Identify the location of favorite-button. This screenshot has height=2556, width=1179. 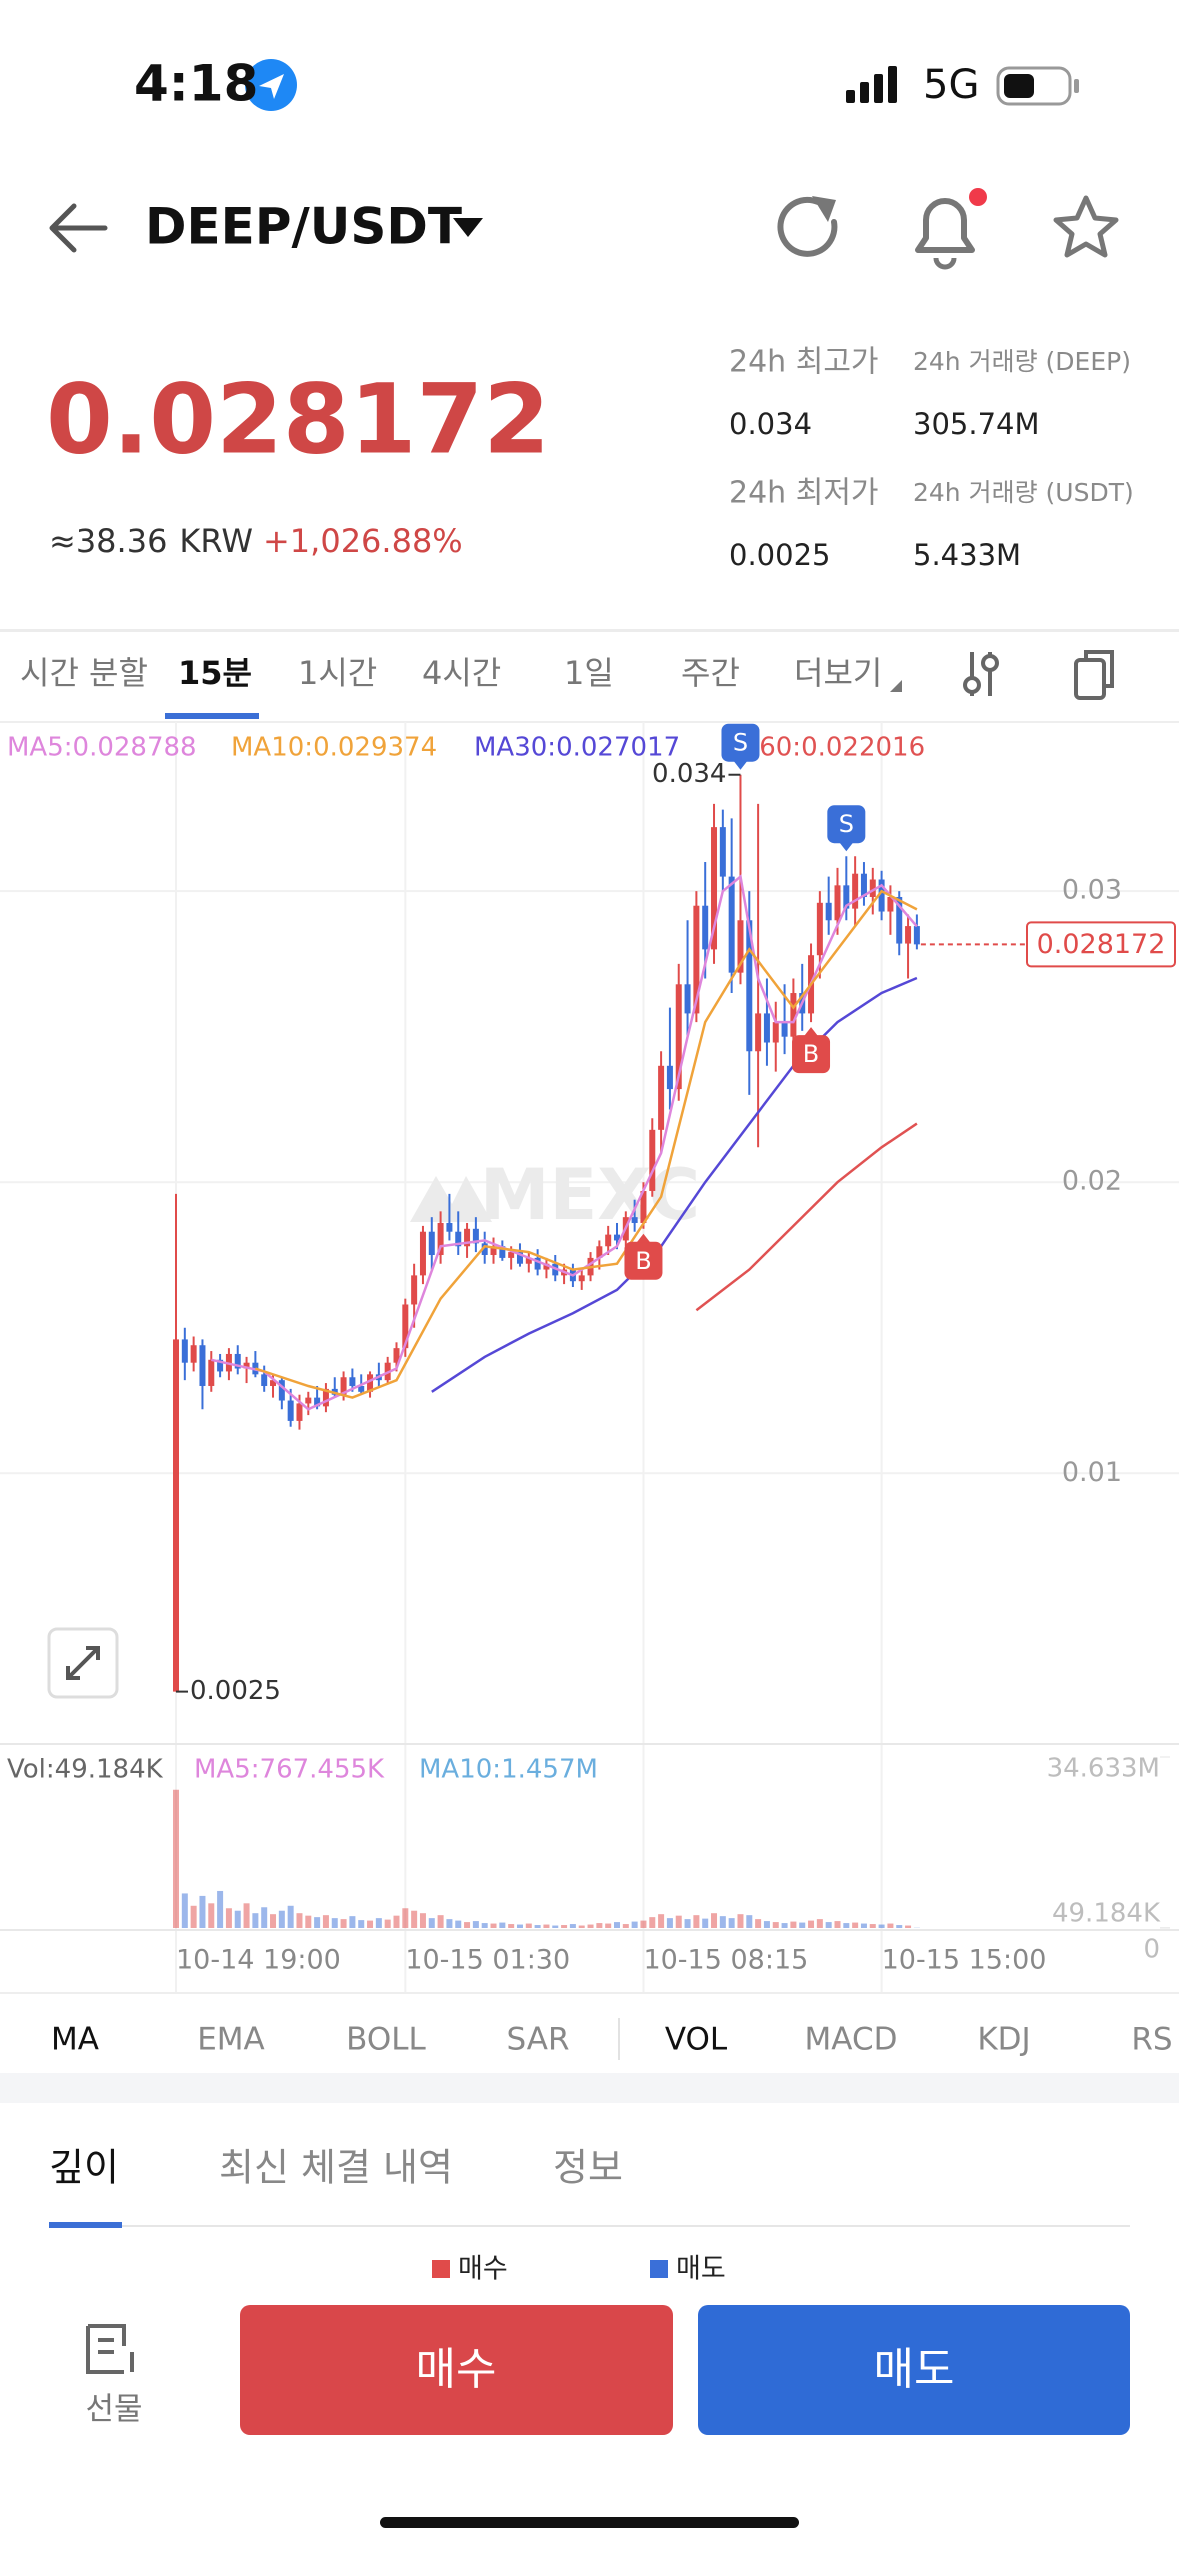
(1086, 226).